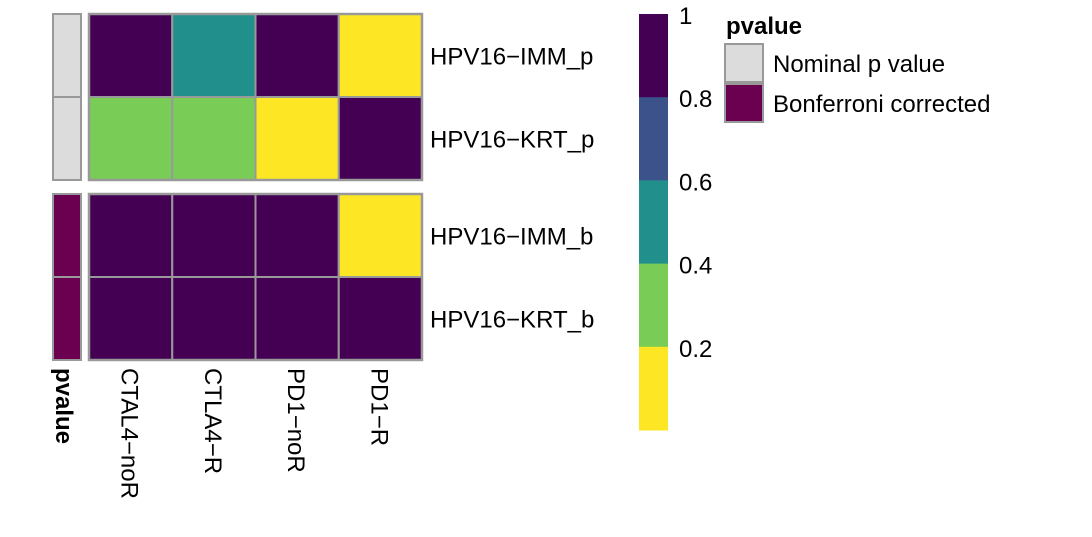  I want to click on annotation-title: pvalue, so click(63, 406).